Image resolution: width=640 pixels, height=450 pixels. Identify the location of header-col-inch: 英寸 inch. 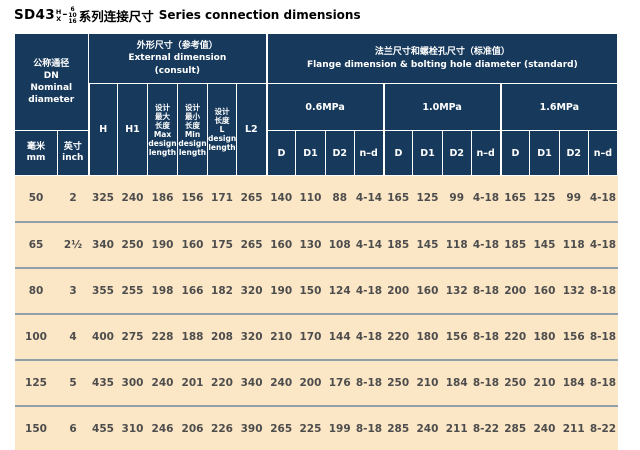
(73, 153).